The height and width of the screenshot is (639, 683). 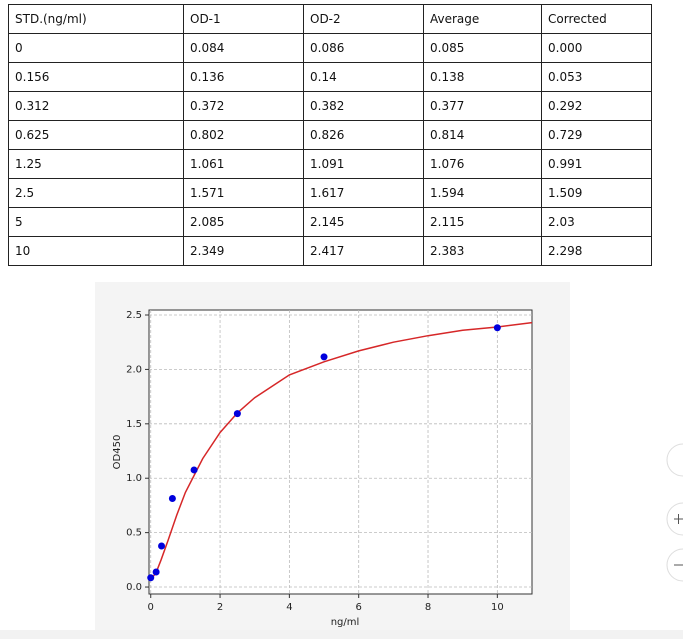 What do you see at coordinates (96, 77) in the screenshot?
I see `table-cell: 0.156` at bounding box center [96, 77].